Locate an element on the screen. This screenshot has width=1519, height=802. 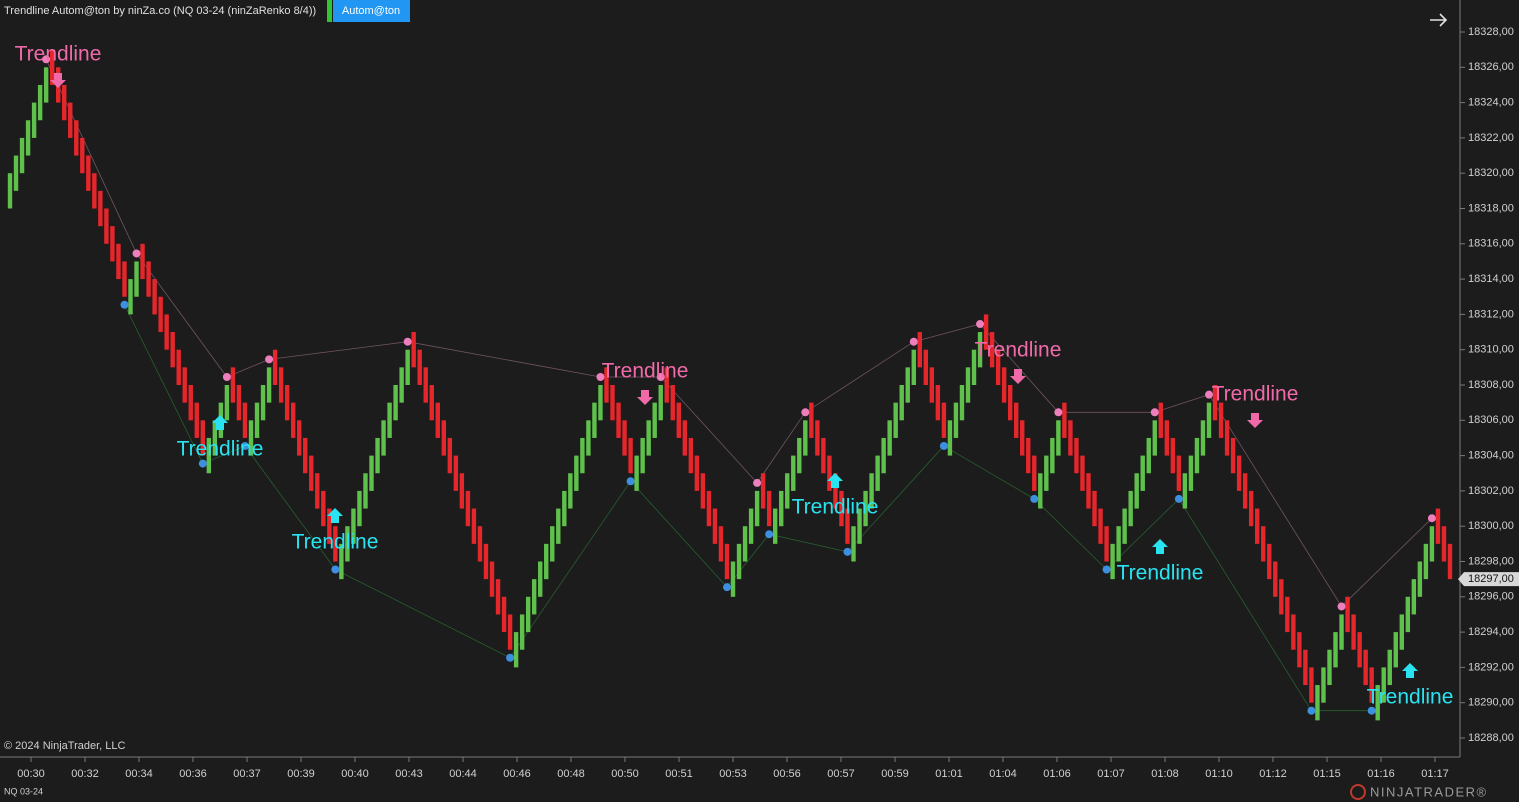
y-tick-label: 18310,00 is located at coordinates (1491, 350).